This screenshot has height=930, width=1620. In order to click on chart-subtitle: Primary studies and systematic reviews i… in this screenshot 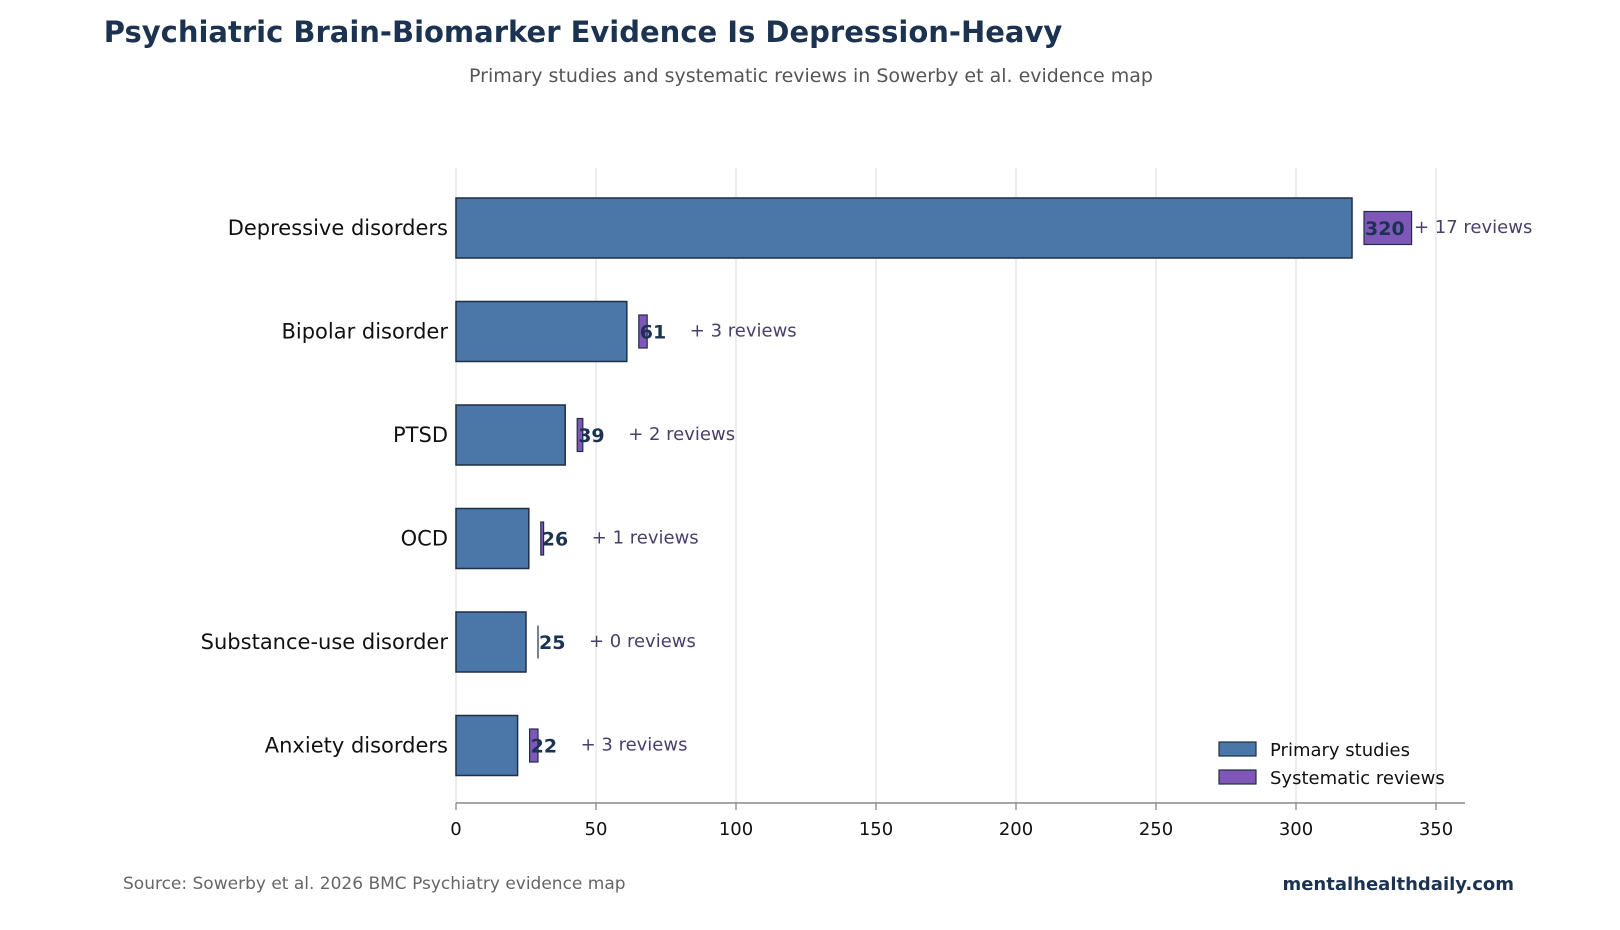, I will do `click(811, 76)`.